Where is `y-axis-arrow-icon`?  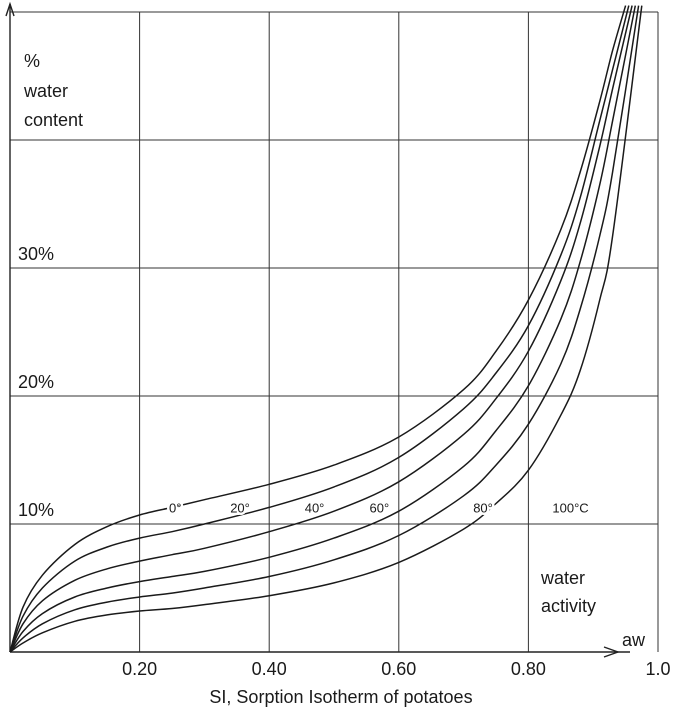 y-axis-arrow-icon is located at coordinates (10, 9).